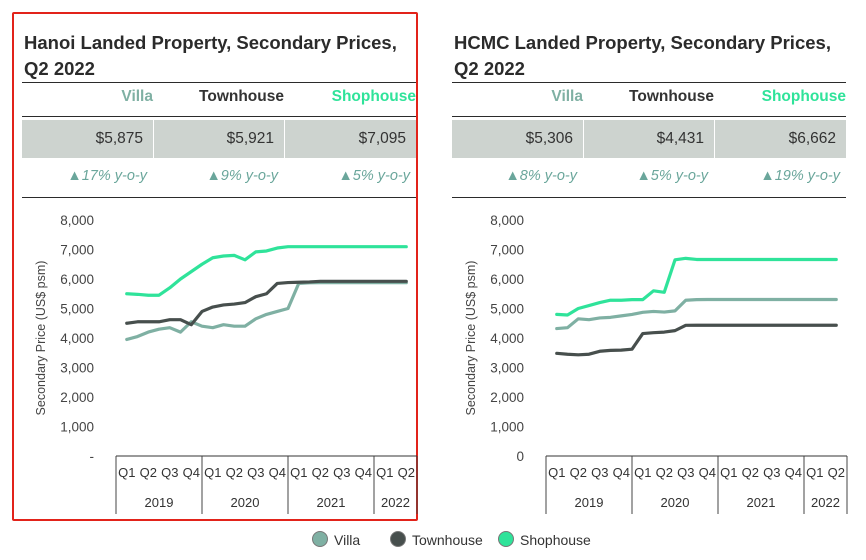 The image size is (866, 560). What do you see at coordinates (555, 540) in the screenshot?
I see `legend-label-shophouse: Shophouse` at bounding box center [555, 540].